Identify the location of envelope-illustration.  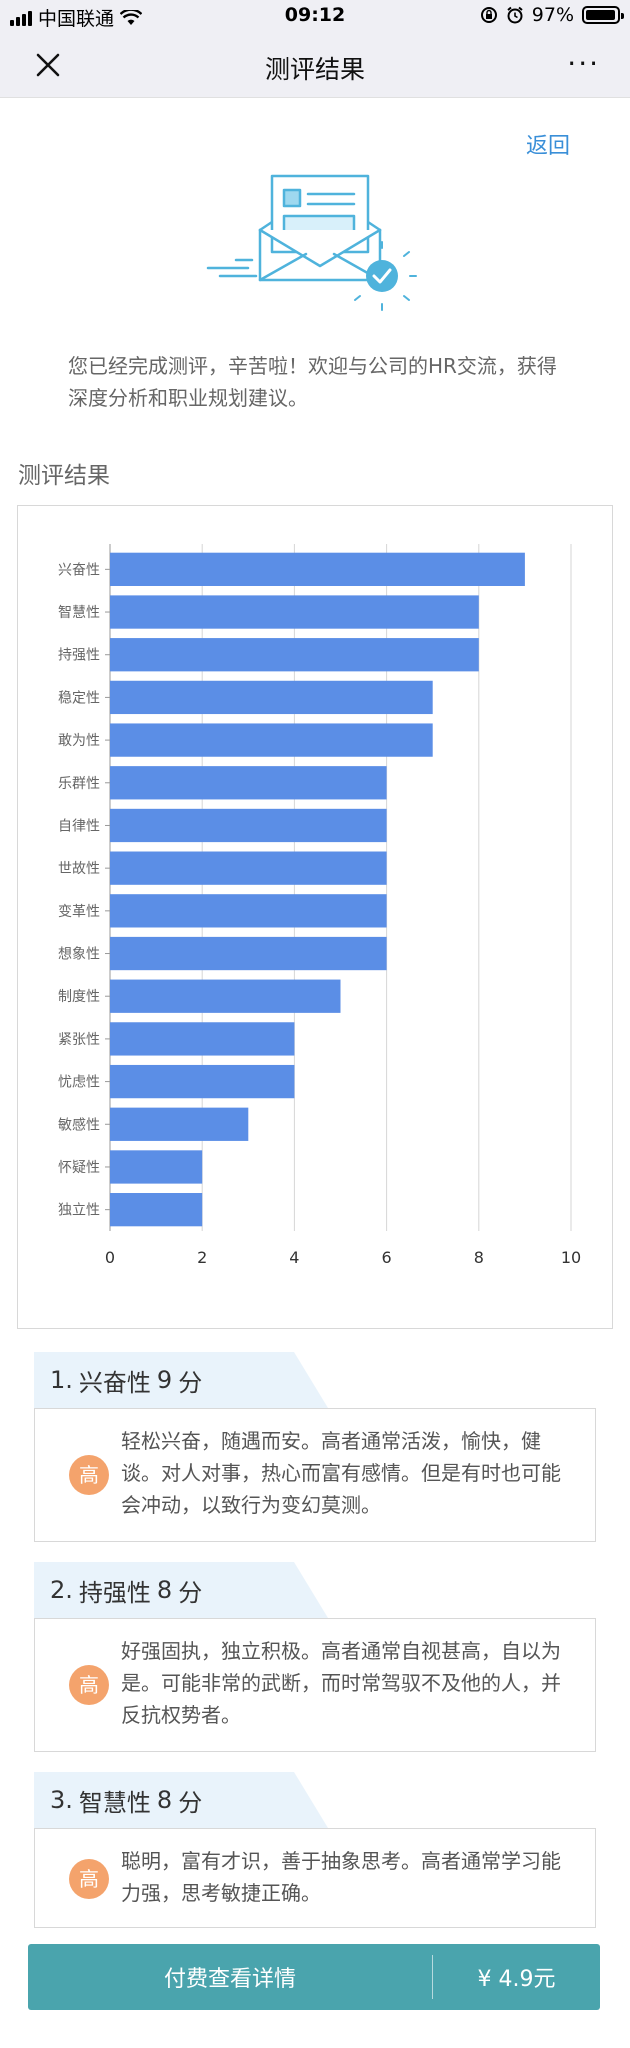
(311, 242).